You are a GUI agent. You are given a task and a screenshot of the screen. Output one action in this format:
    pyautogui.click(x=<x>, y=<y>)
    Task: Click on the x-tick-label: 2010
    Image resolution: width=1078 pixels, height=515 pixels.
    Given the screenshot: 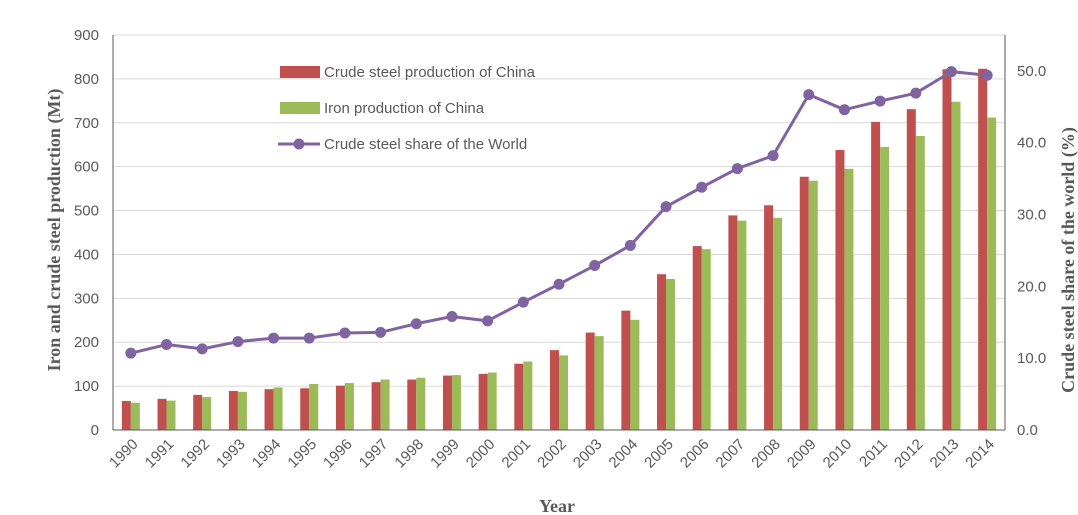 What is the action you would take?
    pyautogui.click(x=838, y=454)
    